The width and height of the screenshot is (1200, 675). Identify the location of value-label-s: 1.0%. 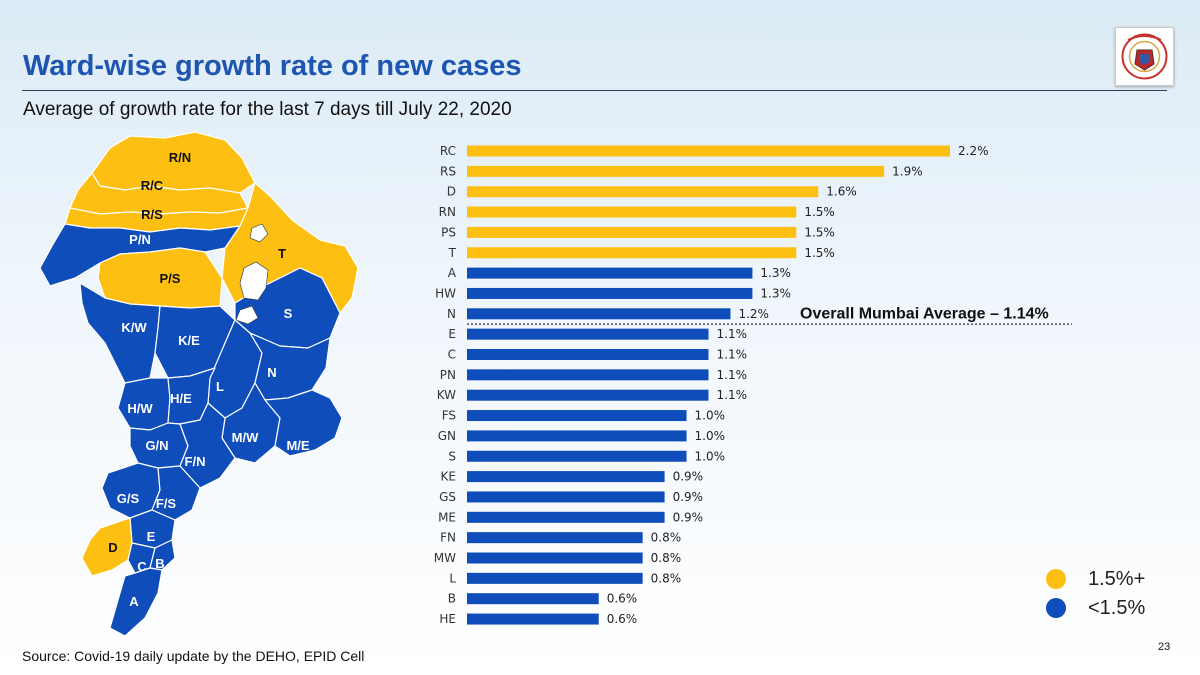
(710, 456).